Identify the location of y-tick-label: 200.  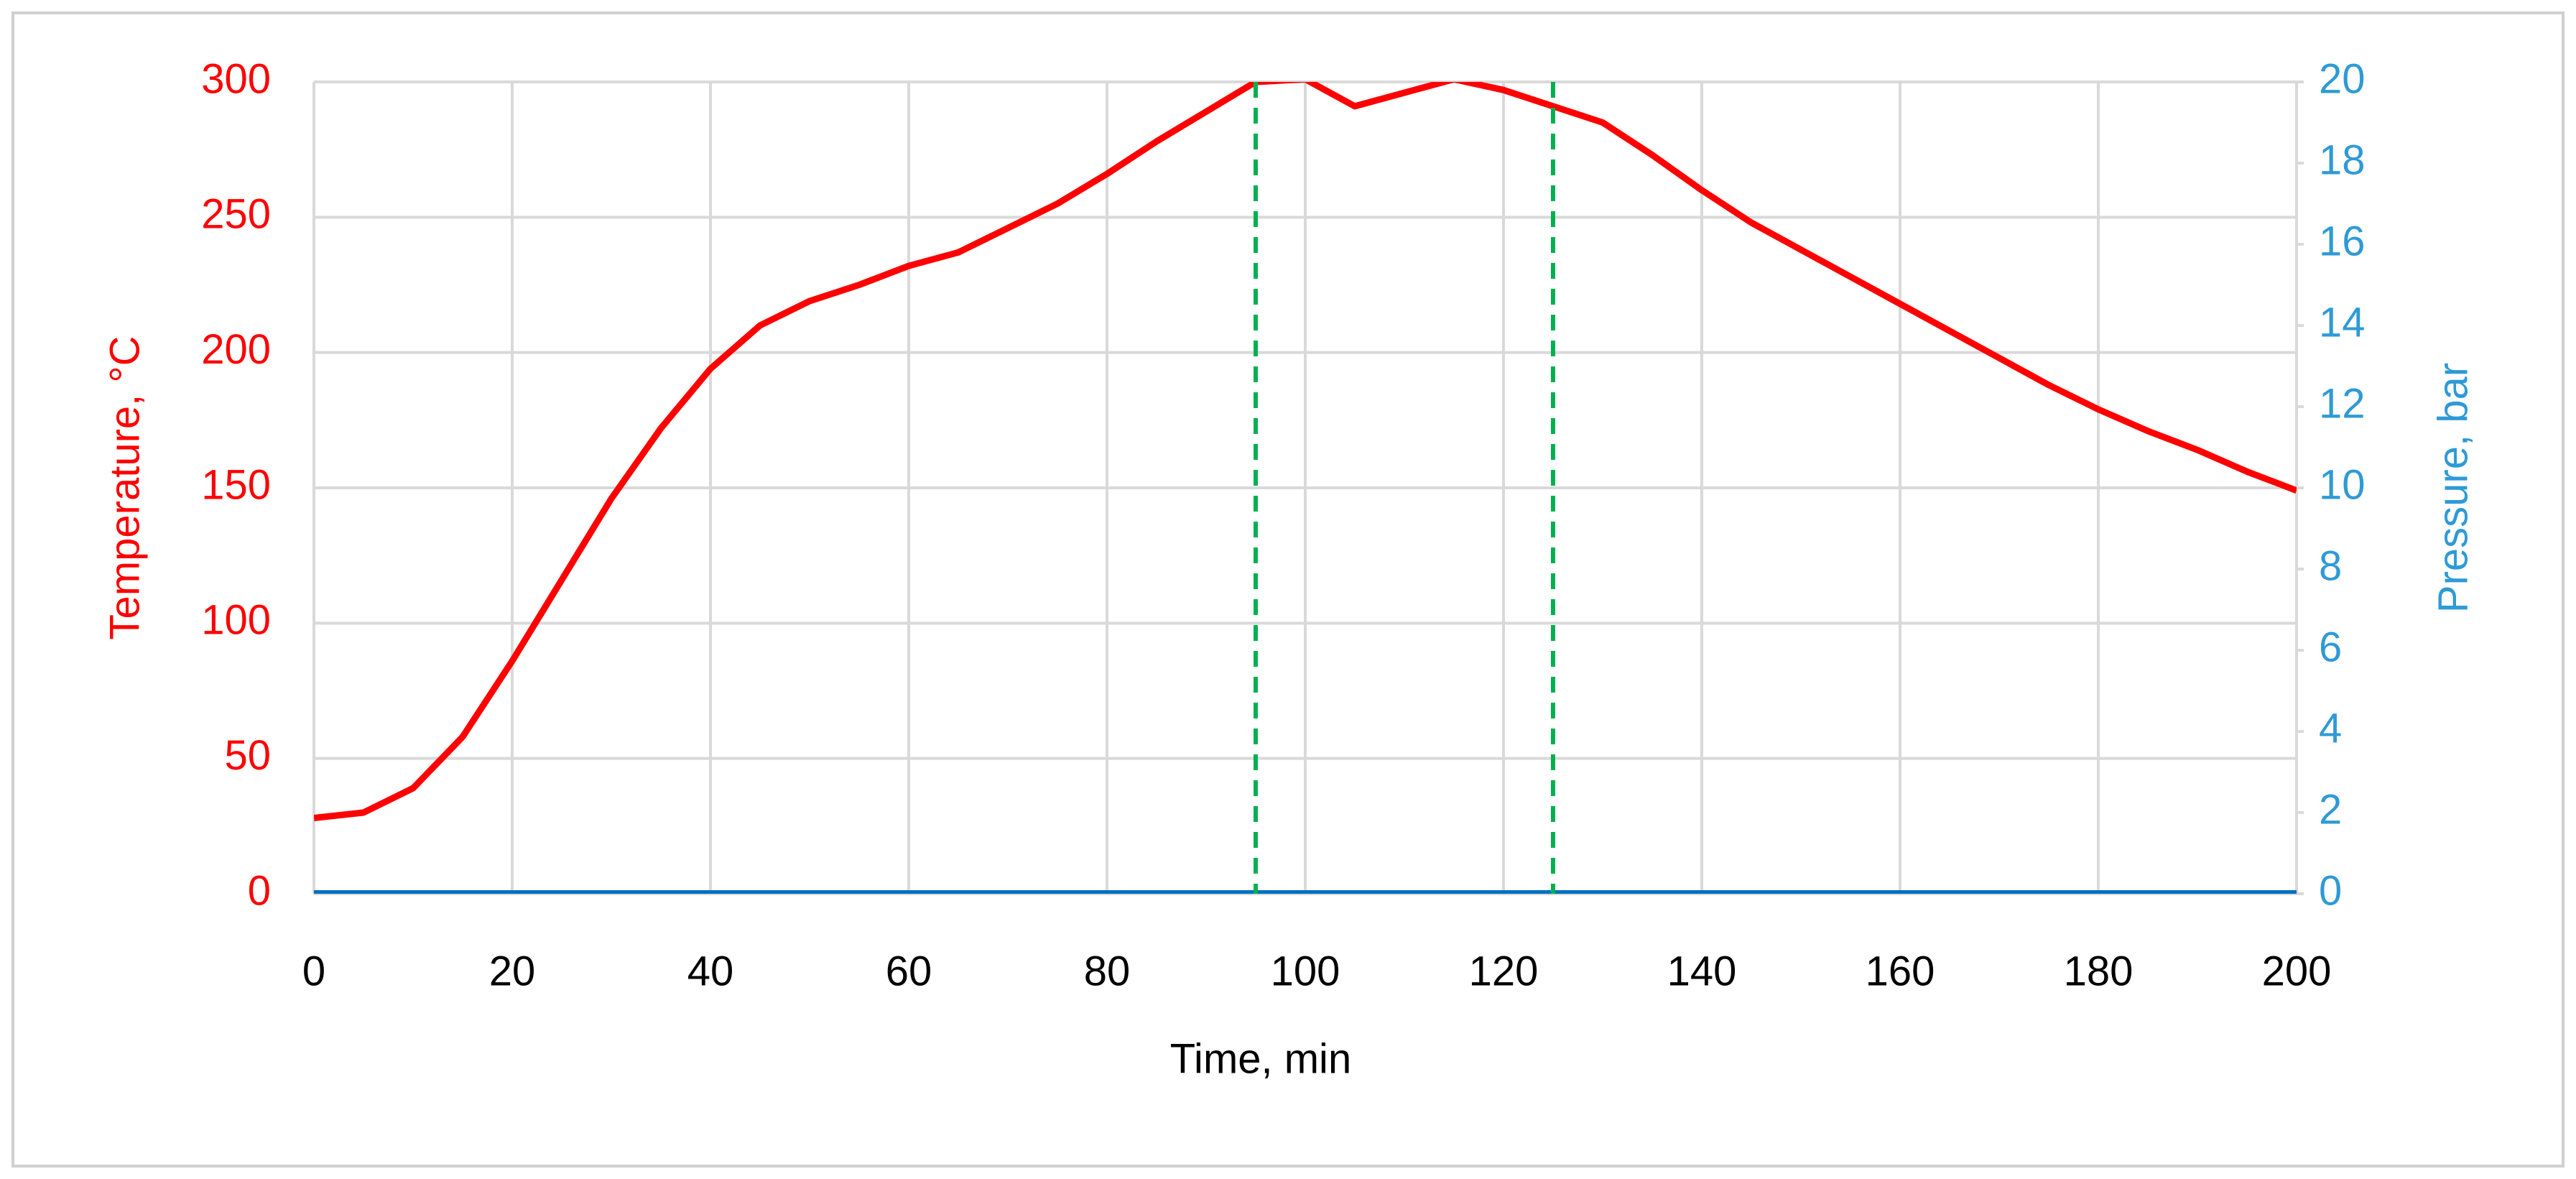
(236, 349).